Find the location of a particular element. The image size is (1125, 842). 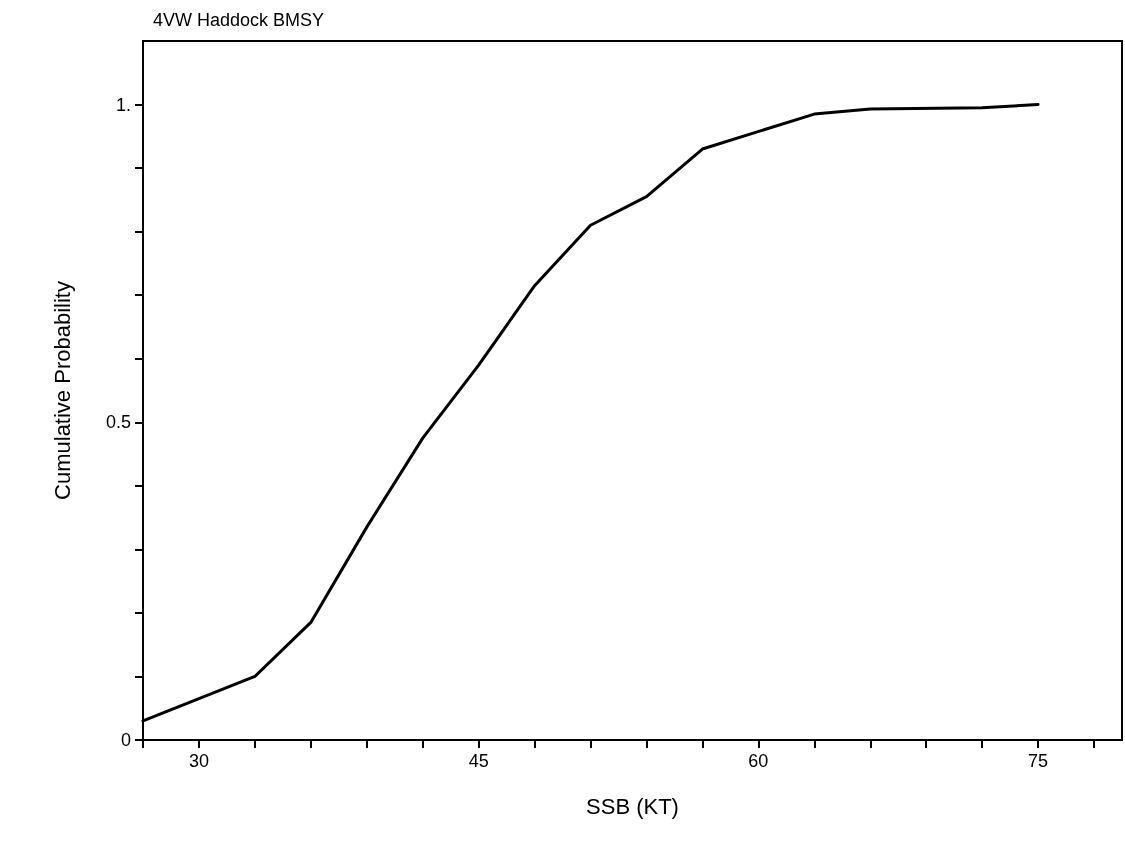

y-tick-label: 1. is located at coordinates (123, 104).